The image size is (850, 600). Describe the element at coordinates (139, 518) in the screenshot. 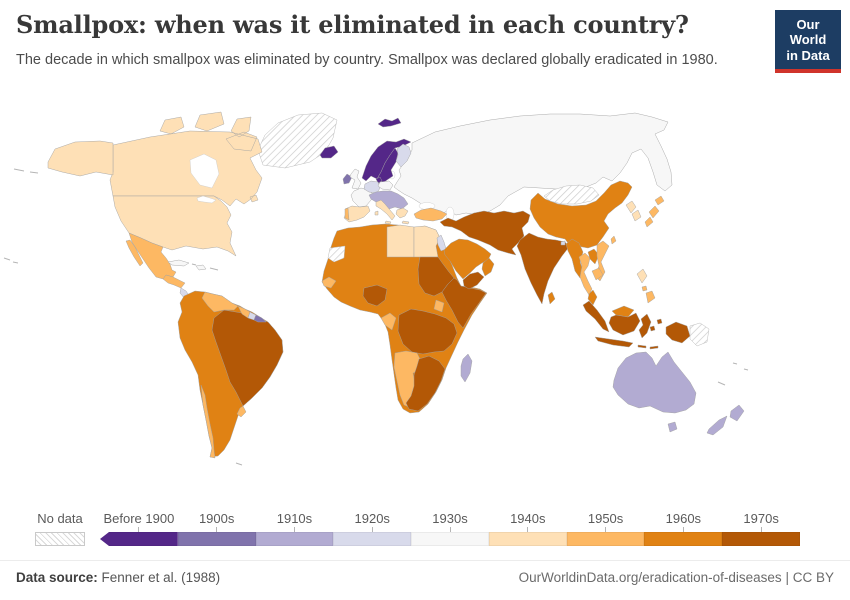

I see `legend-label: Before 1900` at that location.